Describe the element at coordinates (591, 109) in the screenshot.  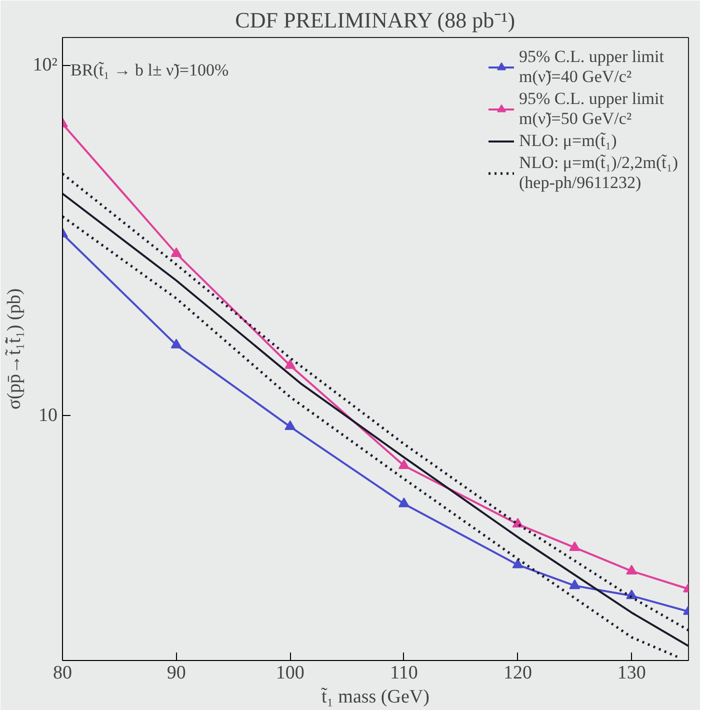
I see `legend-label: 95% C.L. upper limit m(ν̃)=50 GeV/c²` at that location.